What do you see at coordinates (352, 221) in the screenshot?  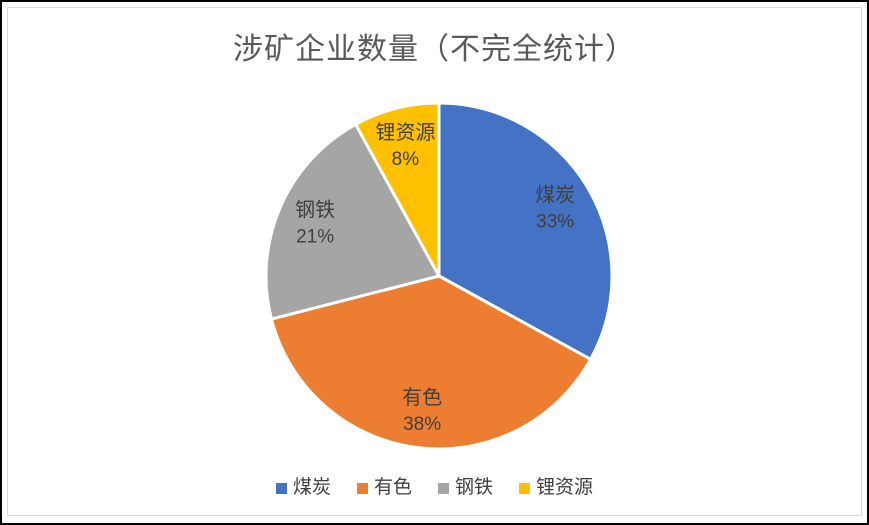 I see `pie-slice-steel` at bounding box center [352, 221].